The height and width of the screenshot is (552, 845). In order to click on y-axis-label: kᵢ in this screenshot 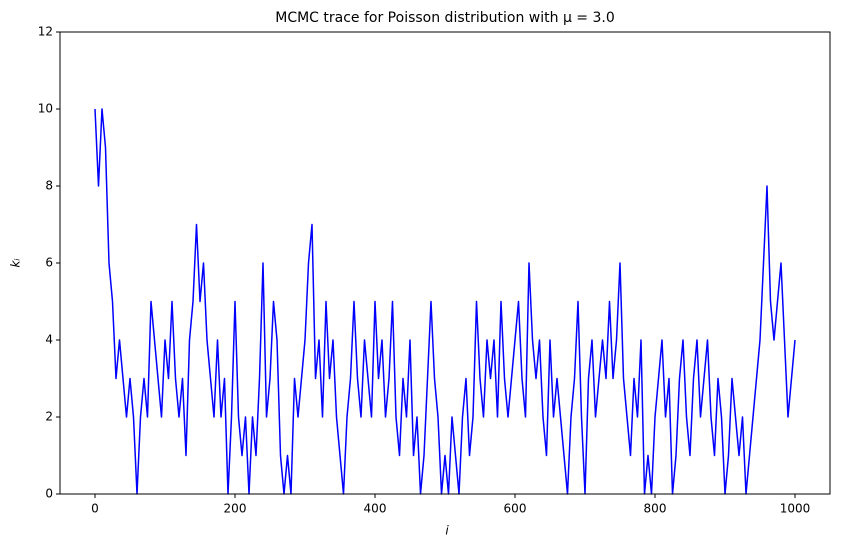, I will do `click(16, 262)`.